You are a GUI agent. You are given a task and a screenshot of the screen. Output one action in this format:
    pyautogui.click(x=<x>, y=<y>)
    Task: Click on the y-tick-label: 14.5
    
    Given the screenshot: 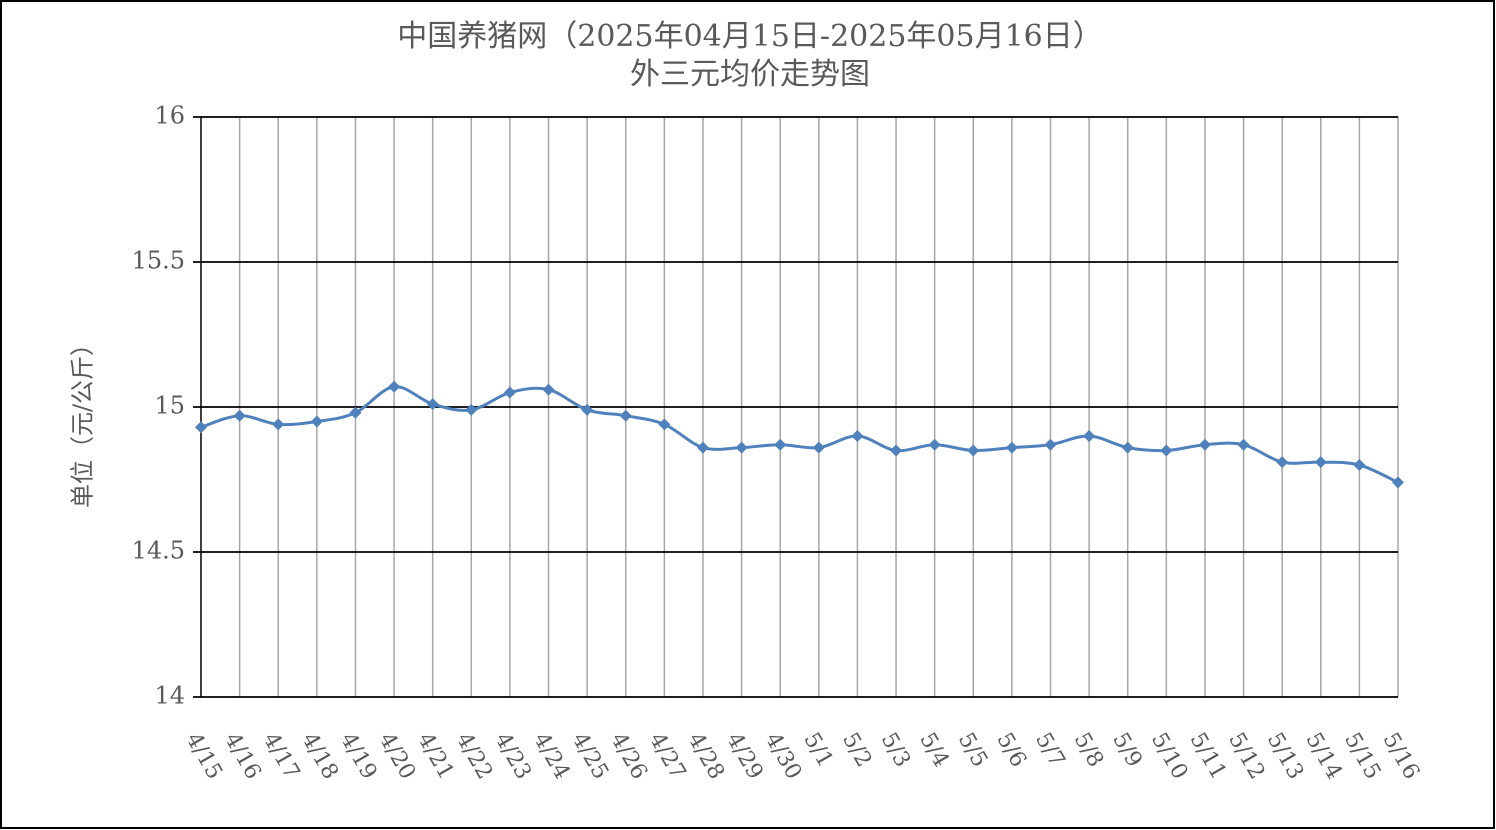 What is the action you would take?
    pyautogui.click(x=158, y=551)
    